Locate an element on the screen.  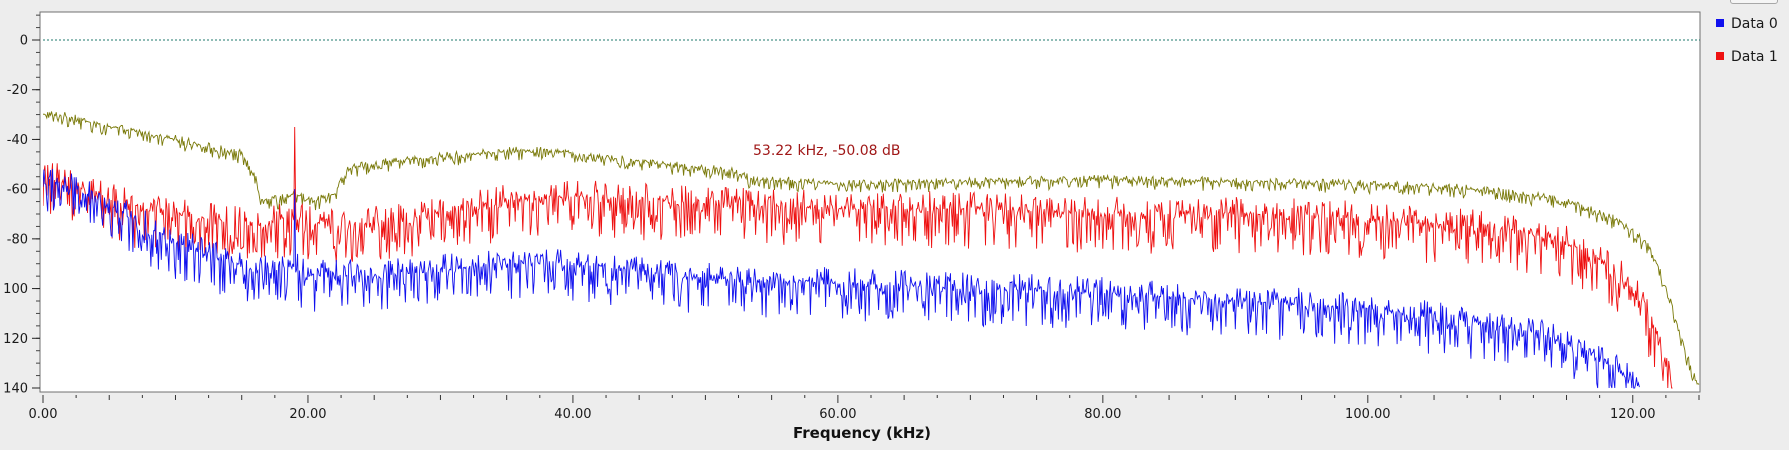
y-tick-label: 100 is located at coordinates (15, 289).